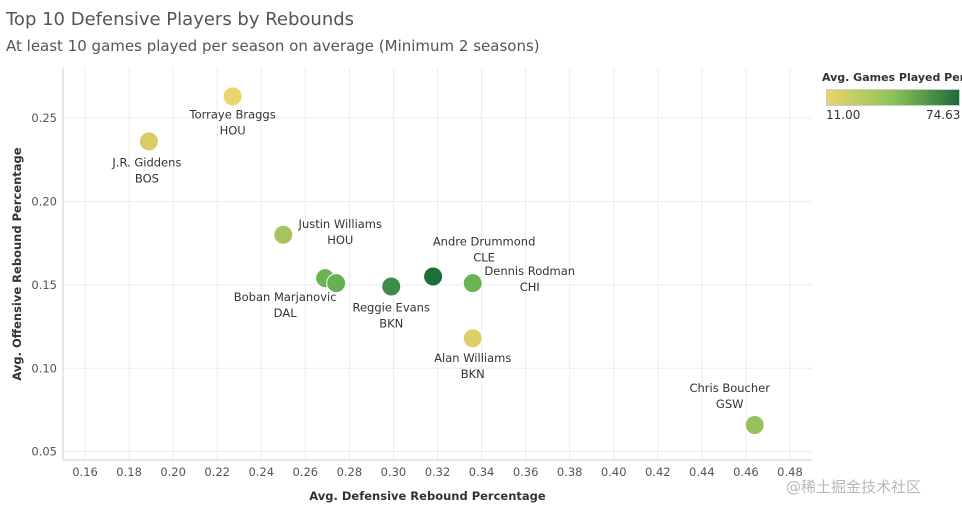 This screenshot has width=962, height=512. Describe the element at coordinates (729, 388) in the screenshot. I see `point-label-name: Chris Boucher` at that location.